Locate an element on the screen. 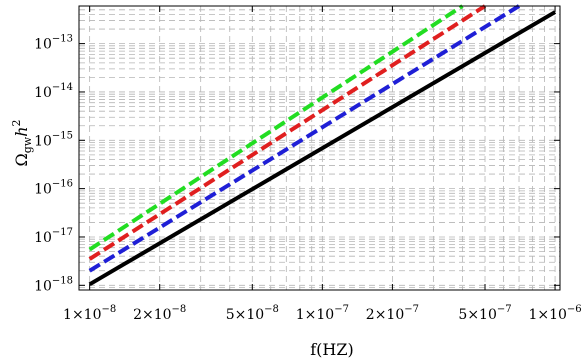  y-tick-label: 10−17 is located at coordinates (53, 236).